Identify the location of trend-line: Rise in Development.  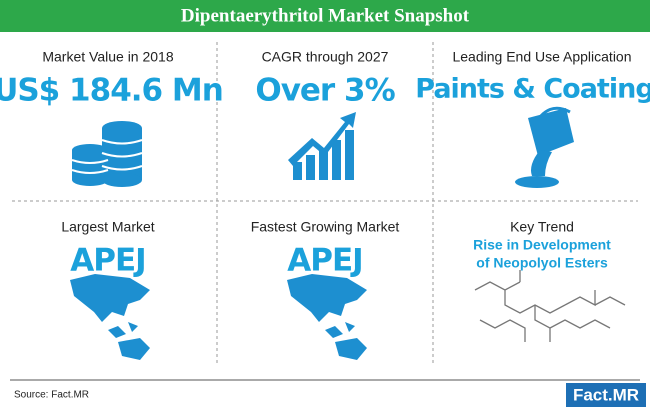
(542, 245).